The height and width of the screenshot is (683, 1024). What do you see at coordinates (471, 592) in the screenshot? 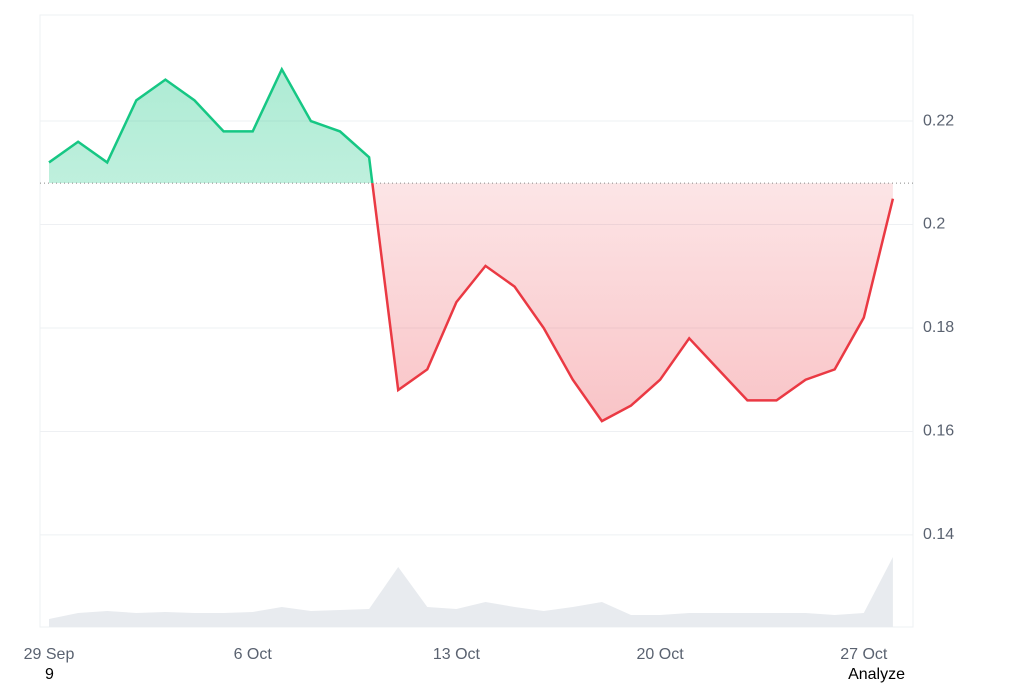
I see `volume-area` at bounding box center [471, 592].